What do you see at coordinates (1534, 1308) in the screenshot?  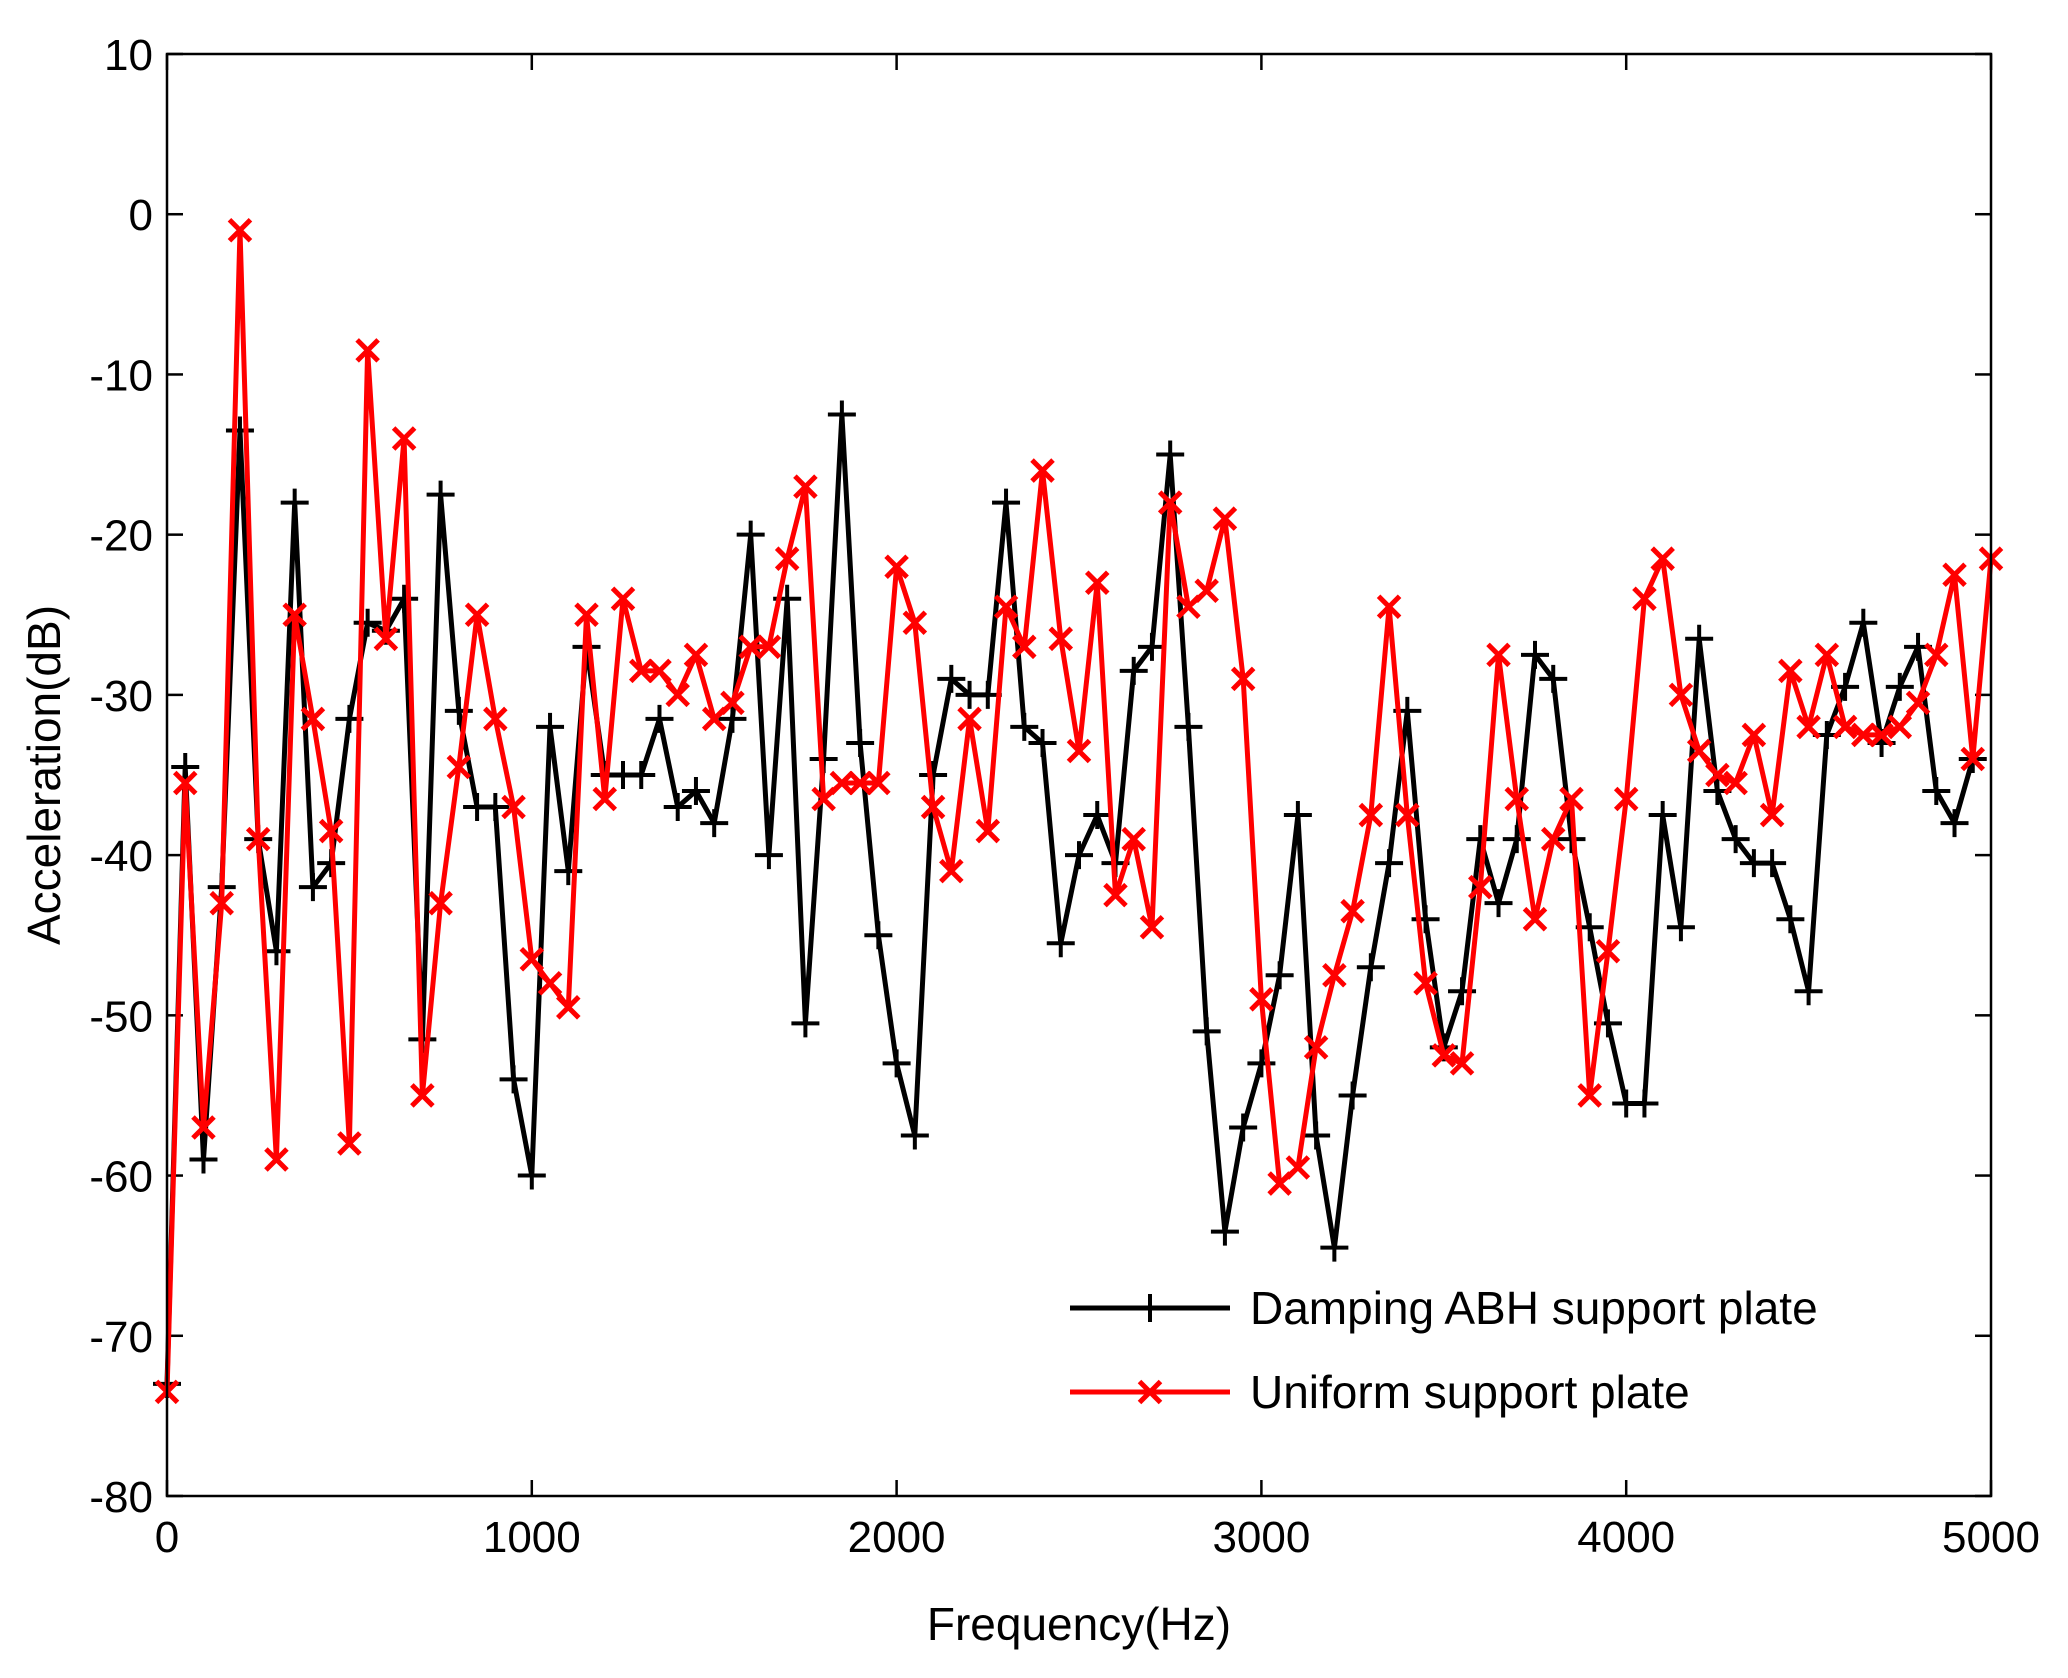 I see `legend-label: Damping ABH support plate` at bounding box center [1534, 1308].